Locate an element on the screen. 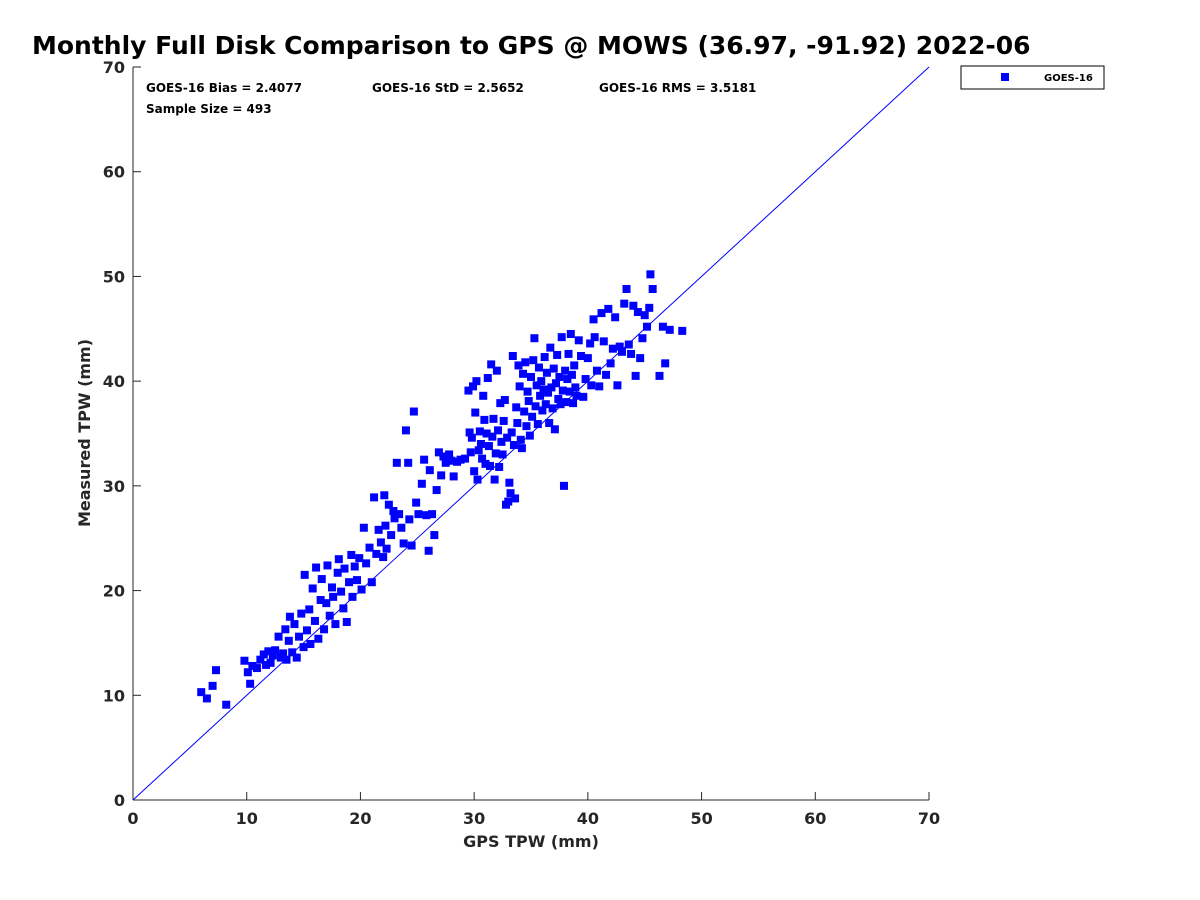 Image resolution: width=1200 pixels, height=900 pixels. stat-bias: GOES-16 Bias = 2.4077 is located at coordinates (224, 88).